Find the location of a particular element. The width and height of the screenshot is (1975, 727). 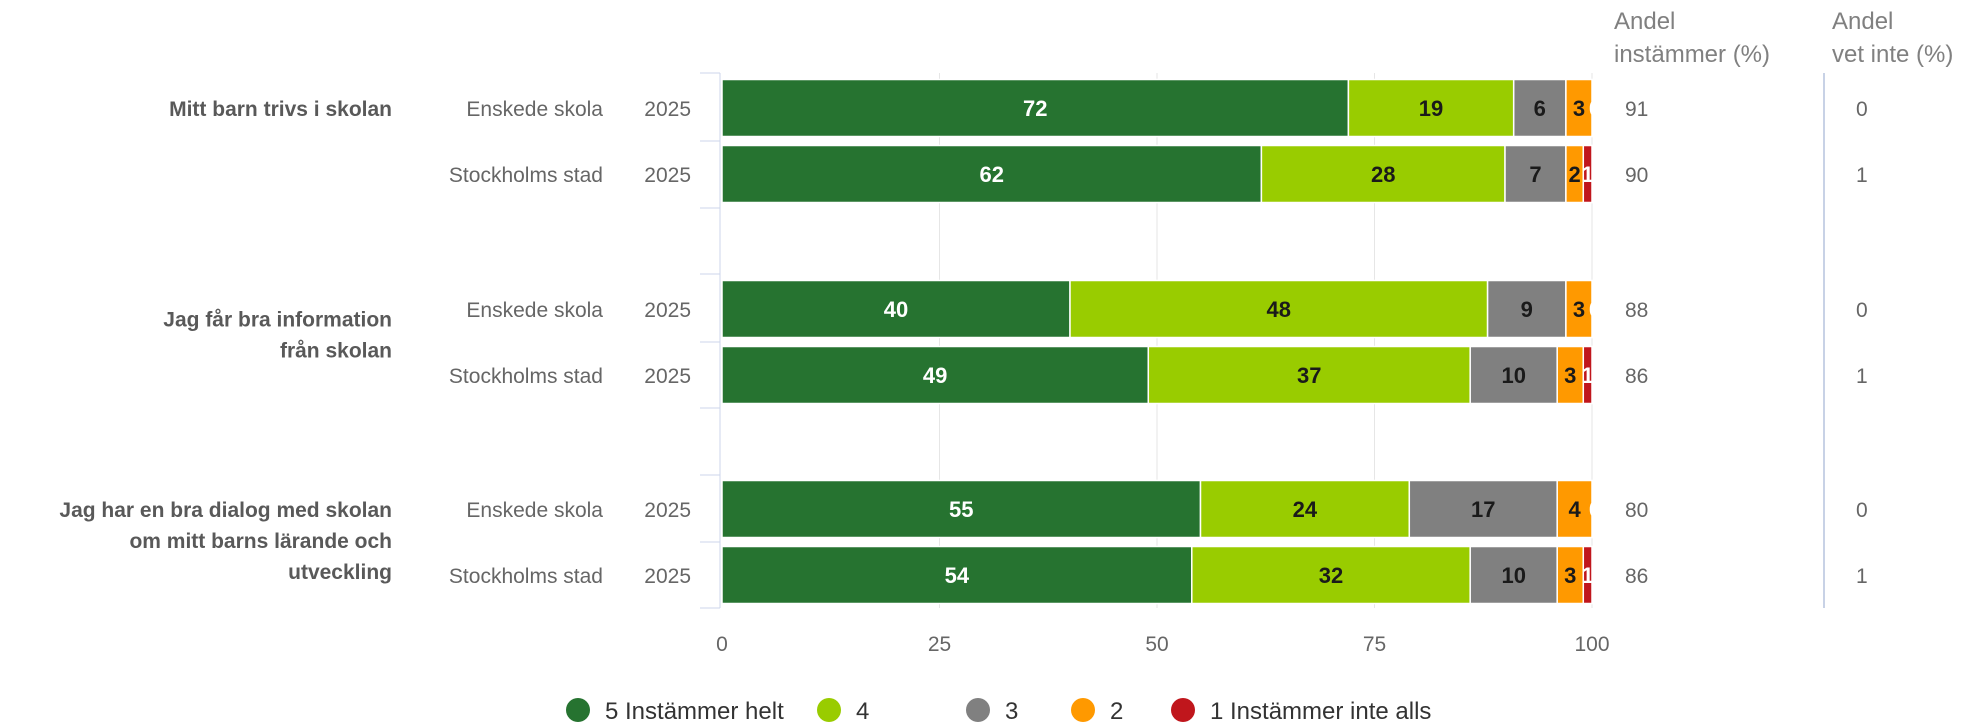

data-label: 49 is located at coordinates (935, 375).